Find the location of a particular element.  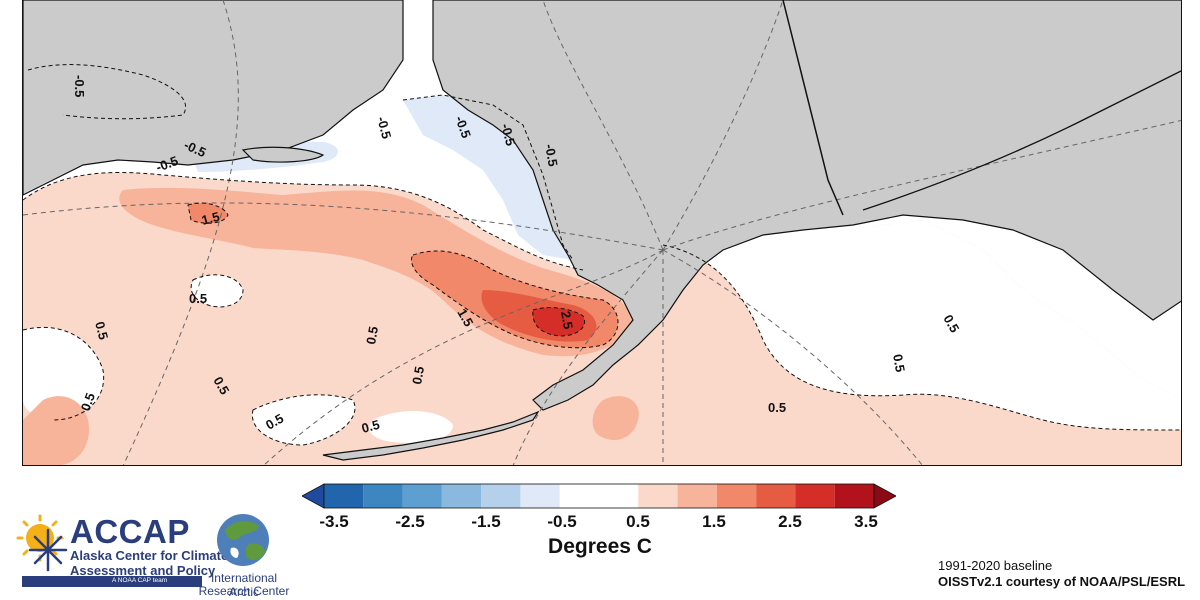

colorbar-tick-label: -0.5 is located at coordinates (562, 521).